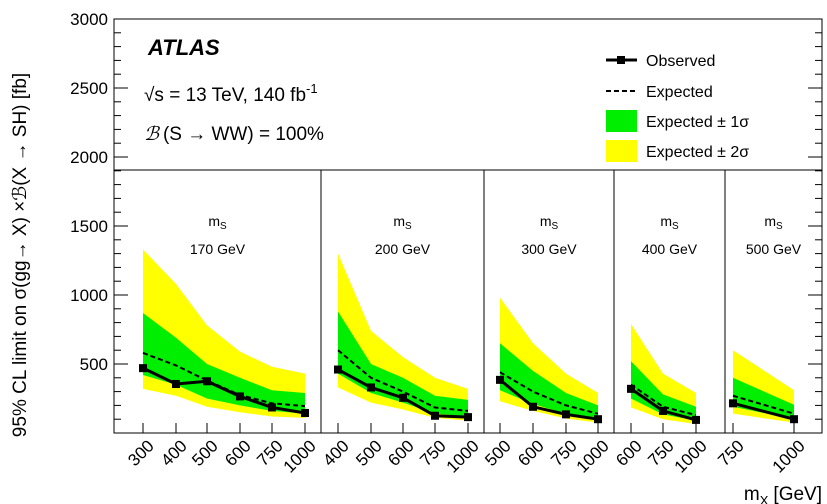 The image size is (827, 504). What do you see at coordinates (400, 452) in the screenshot?
I see `x-tick-label-1-2: 600` at bounding box center [400, 452].